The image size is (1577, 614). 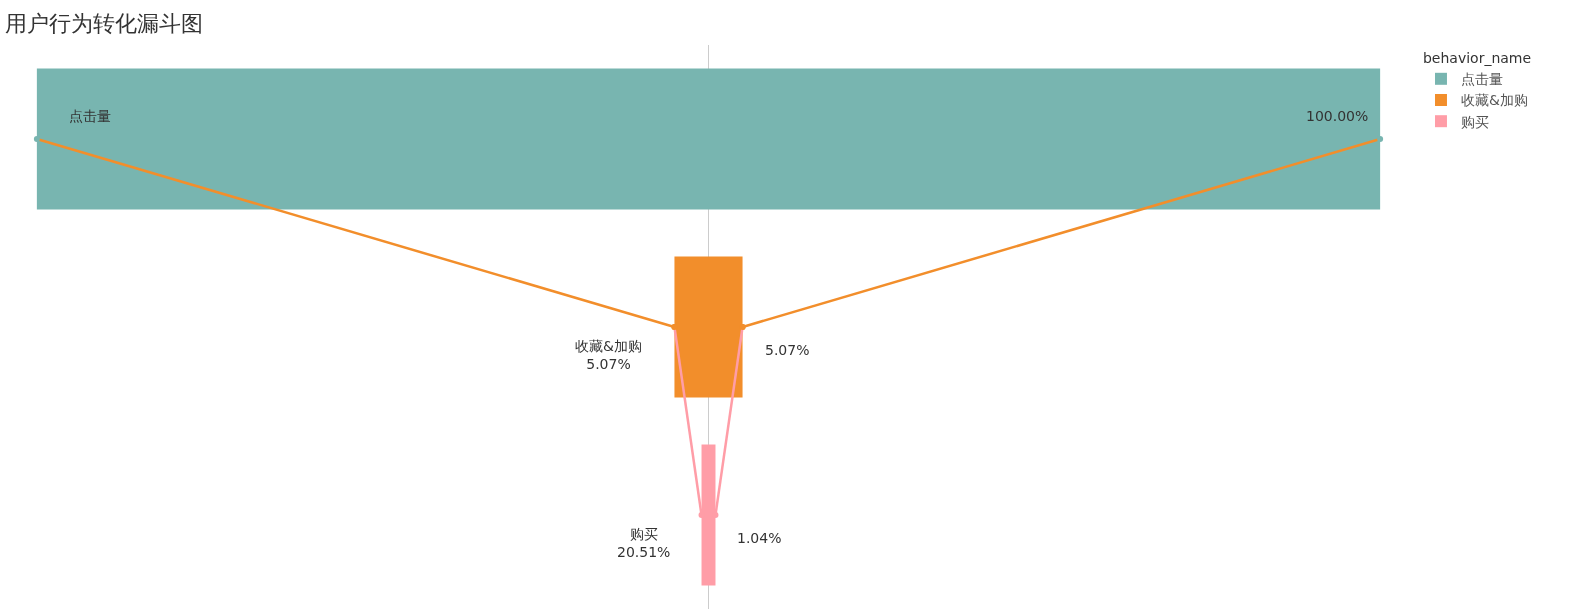 I want to click on data-label: 5.07%, so click(x=787, y=350).